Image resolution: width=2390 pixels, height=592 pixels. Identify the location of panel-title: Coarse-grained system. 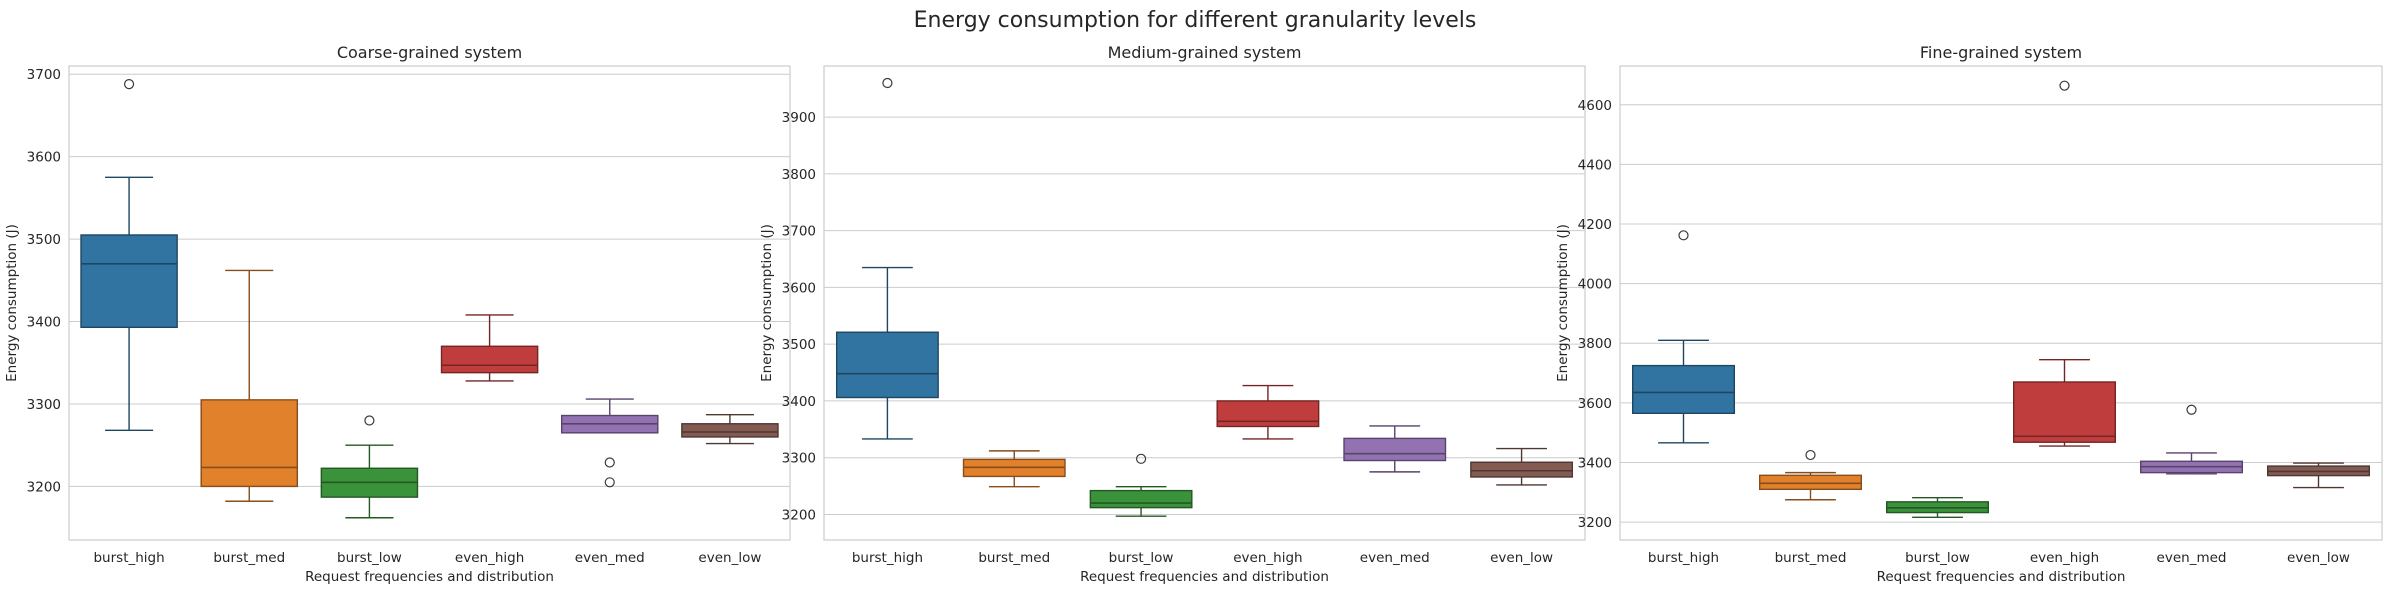
(429, 52).